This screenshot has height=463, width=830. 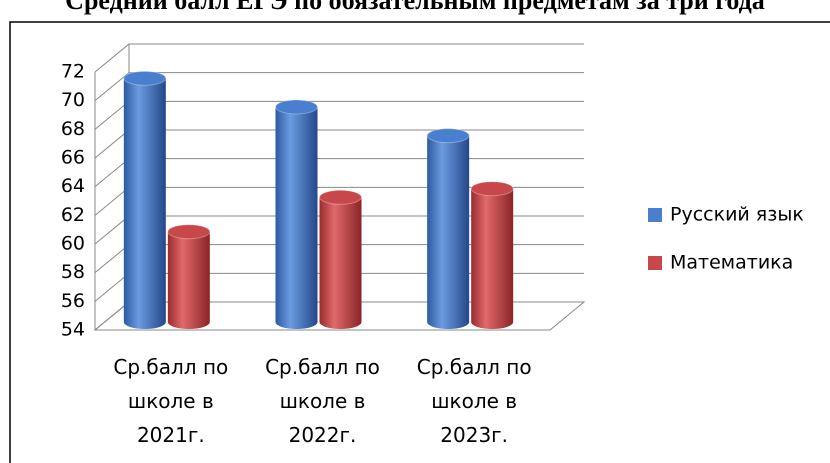 I want to click on y-tick-label: 64, so click(x=73, y=186).